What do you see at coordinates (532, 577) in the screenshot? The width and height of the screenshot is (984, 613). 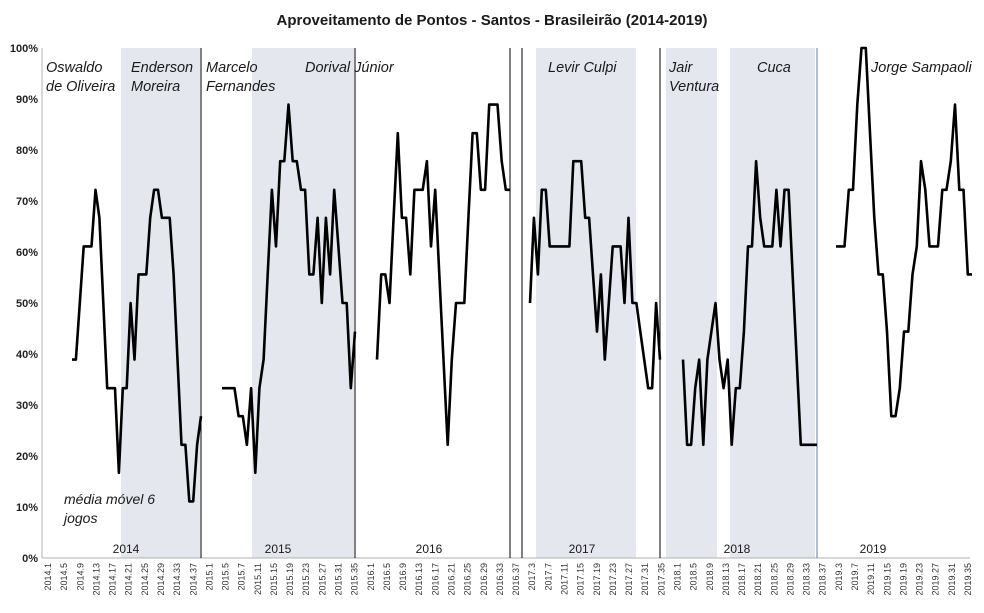 I see `x-tick-label: 2017.3` at bounding box center [532, 577].